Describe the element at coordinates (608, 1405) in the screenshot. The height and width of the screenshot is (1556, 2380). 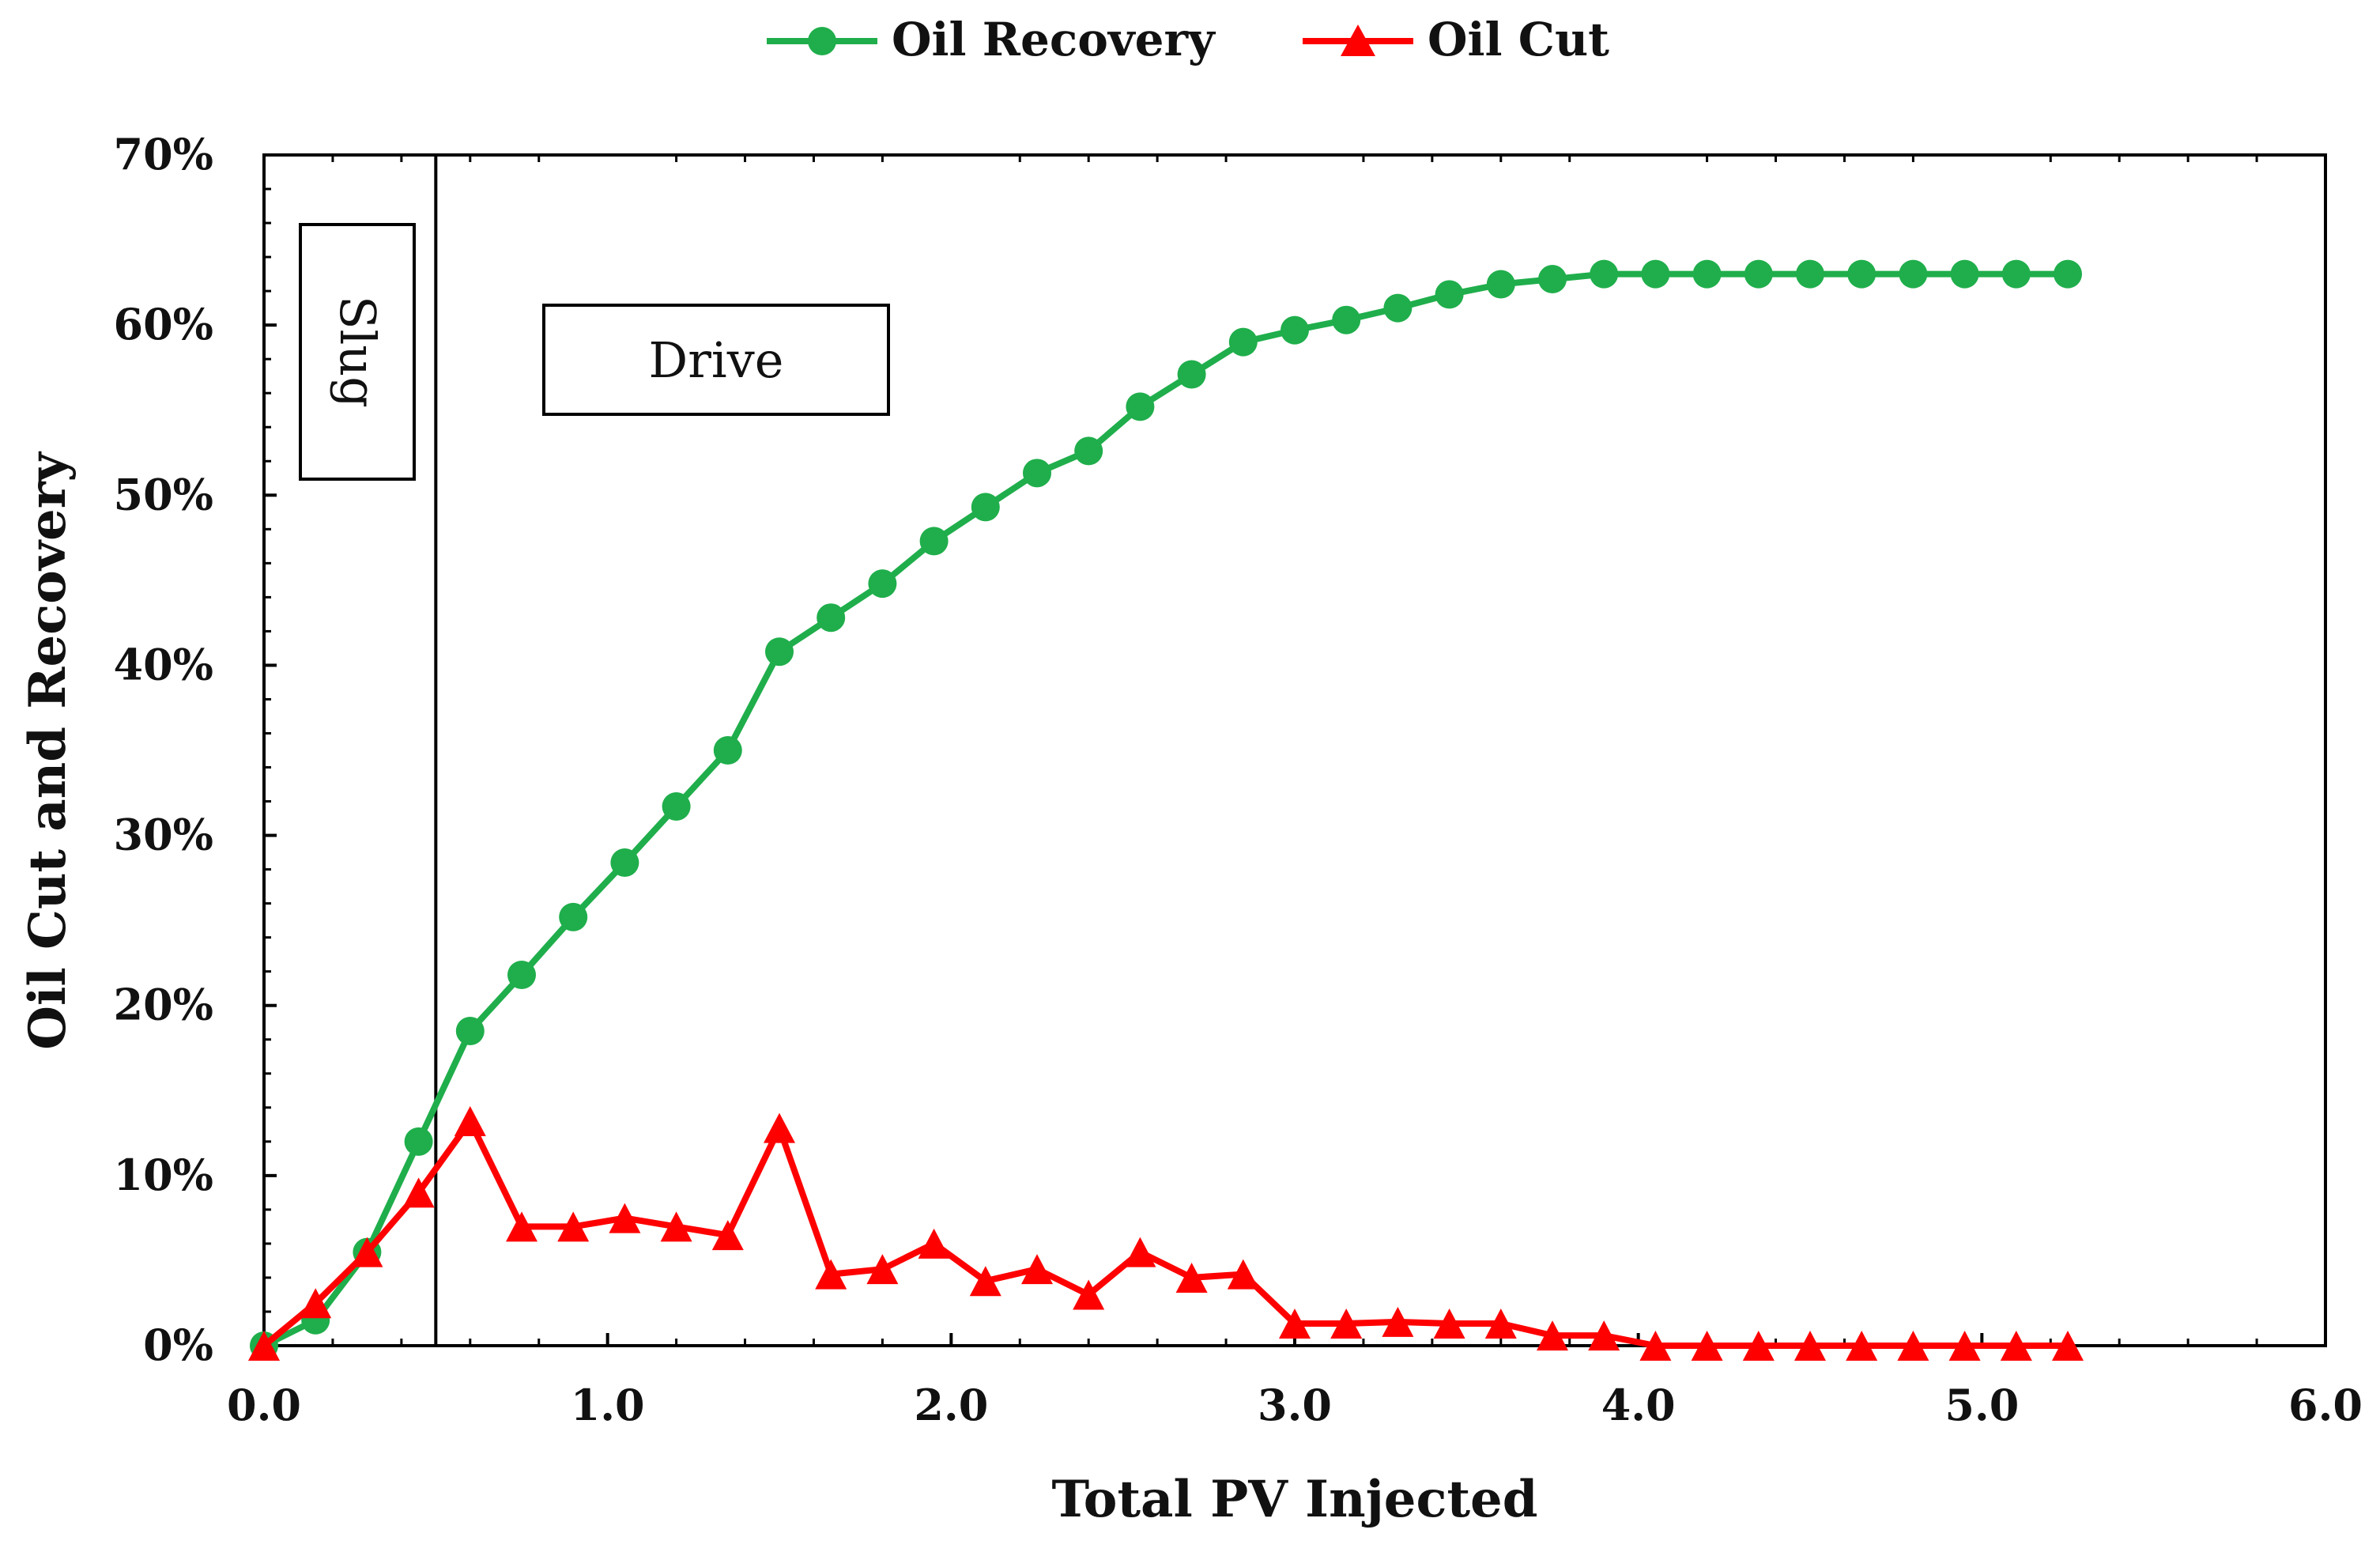
I see `x-tick-label: 1.0` at that location.